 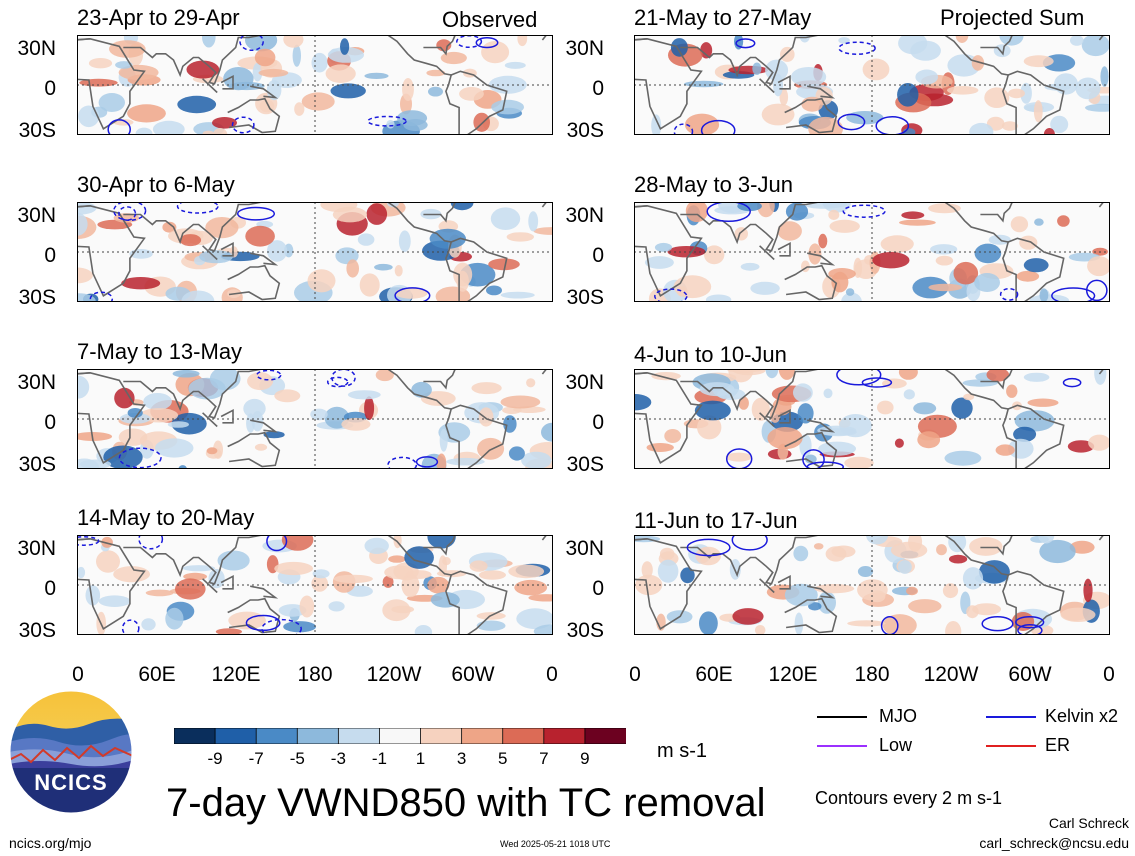 I want to click on ytick-30s-r2: 30S, so click(x=37, y=297).